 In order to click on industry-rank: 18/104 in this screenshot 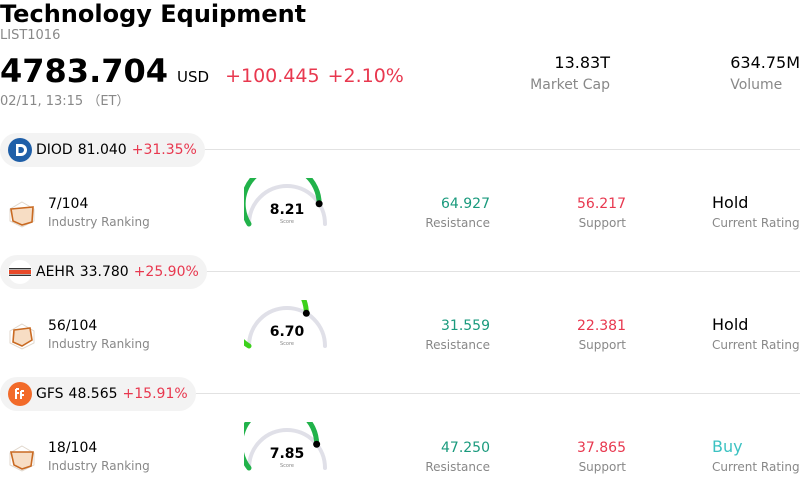, I will do `click(73, 448)`.